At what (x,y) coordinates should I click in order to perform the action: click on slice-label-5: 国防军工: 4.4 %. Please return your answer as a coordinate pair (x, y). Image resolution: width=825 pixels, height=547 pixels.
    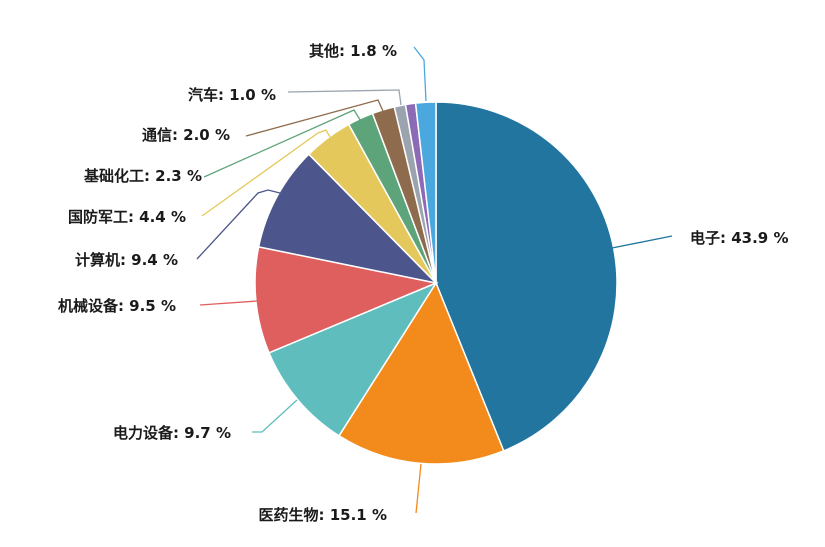
    Looking at the image, I should click on (127, 217).